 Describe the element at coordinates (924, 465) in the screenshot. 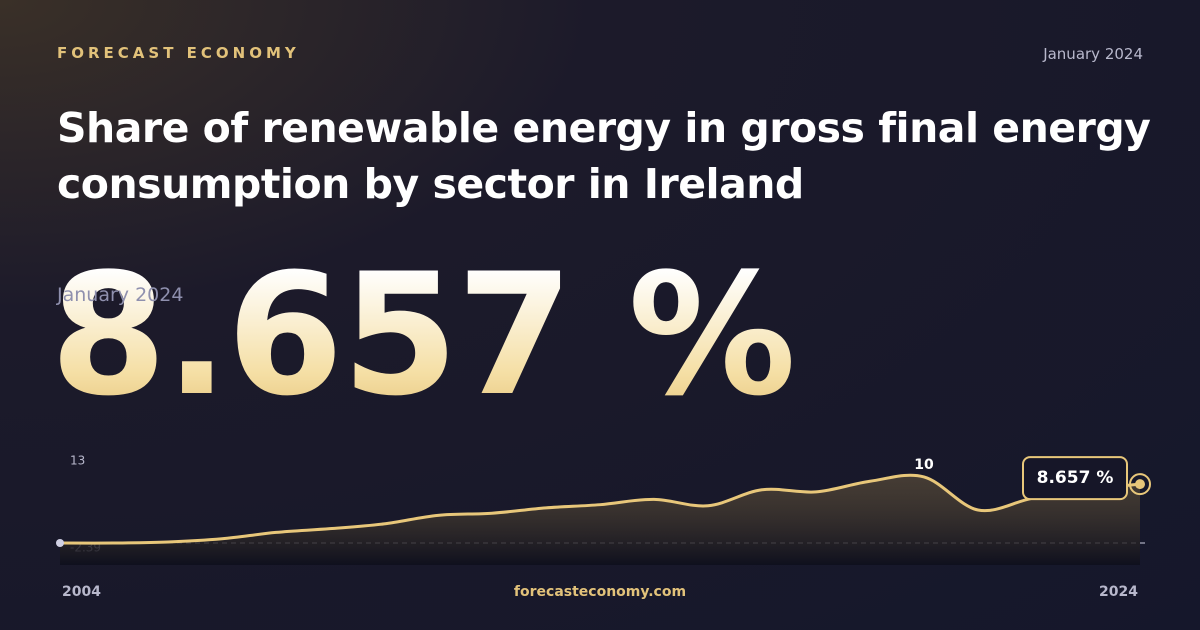

I see `peak-label: 10` at that location.